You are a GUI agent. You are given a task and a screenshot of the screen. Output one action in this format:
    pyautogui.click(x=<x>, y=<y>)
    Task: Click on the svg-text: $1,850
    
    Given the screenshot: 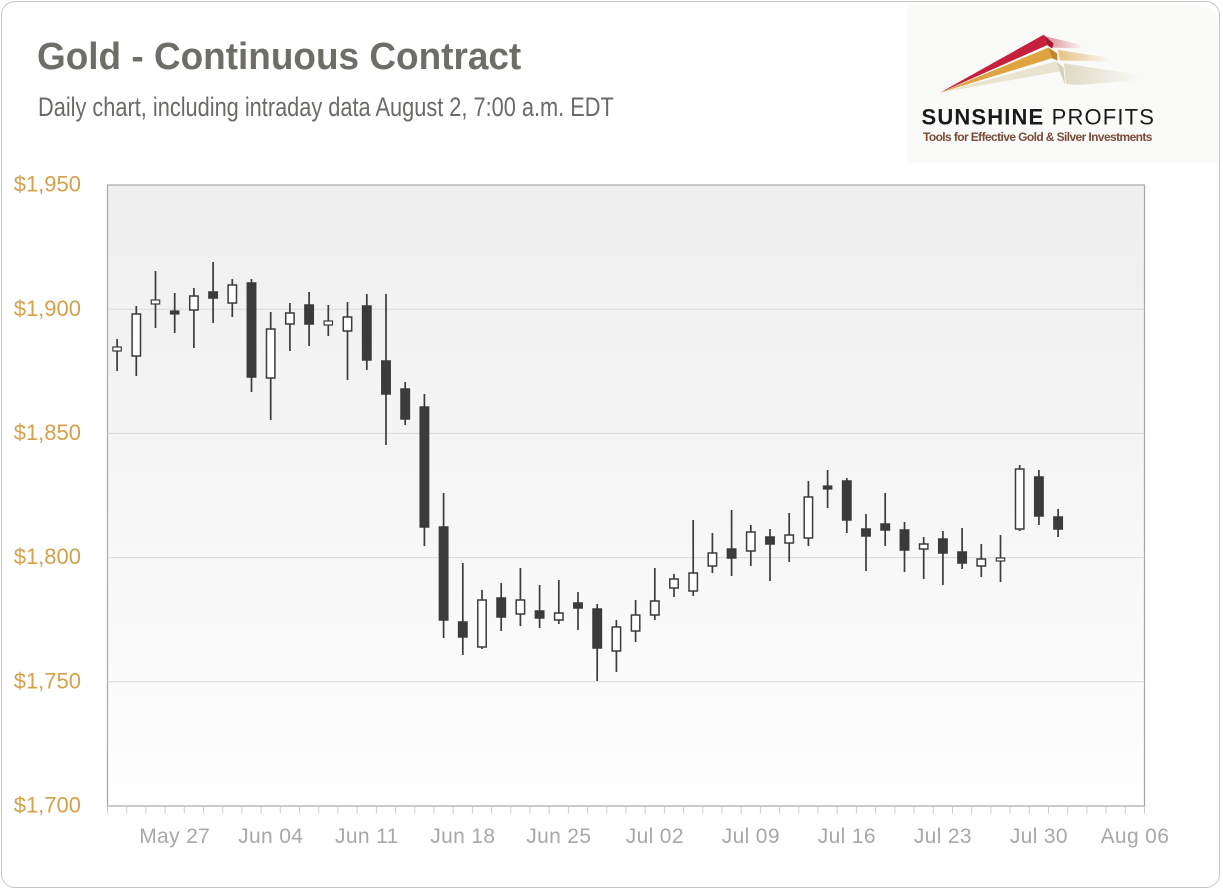 What is the action you would take?
    pyautogui.click(x=47, y=432)
    